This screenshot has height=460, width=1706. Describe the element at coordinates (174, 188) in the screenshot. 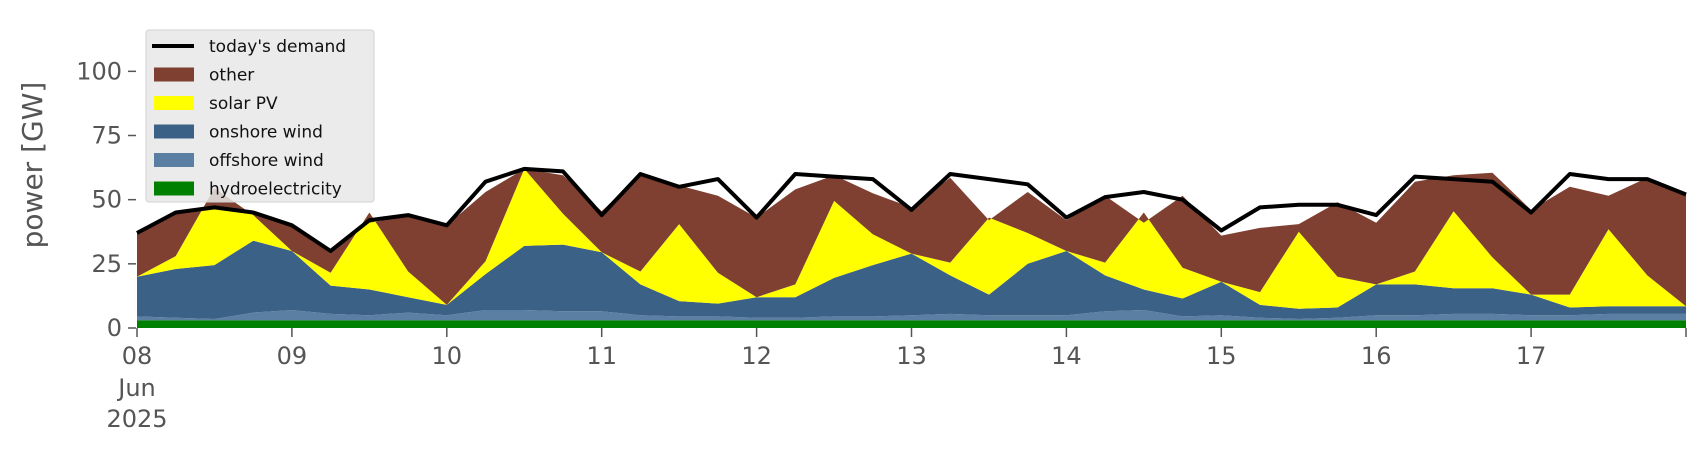

I see `legend-swatch-hydroelectricity` at that location.